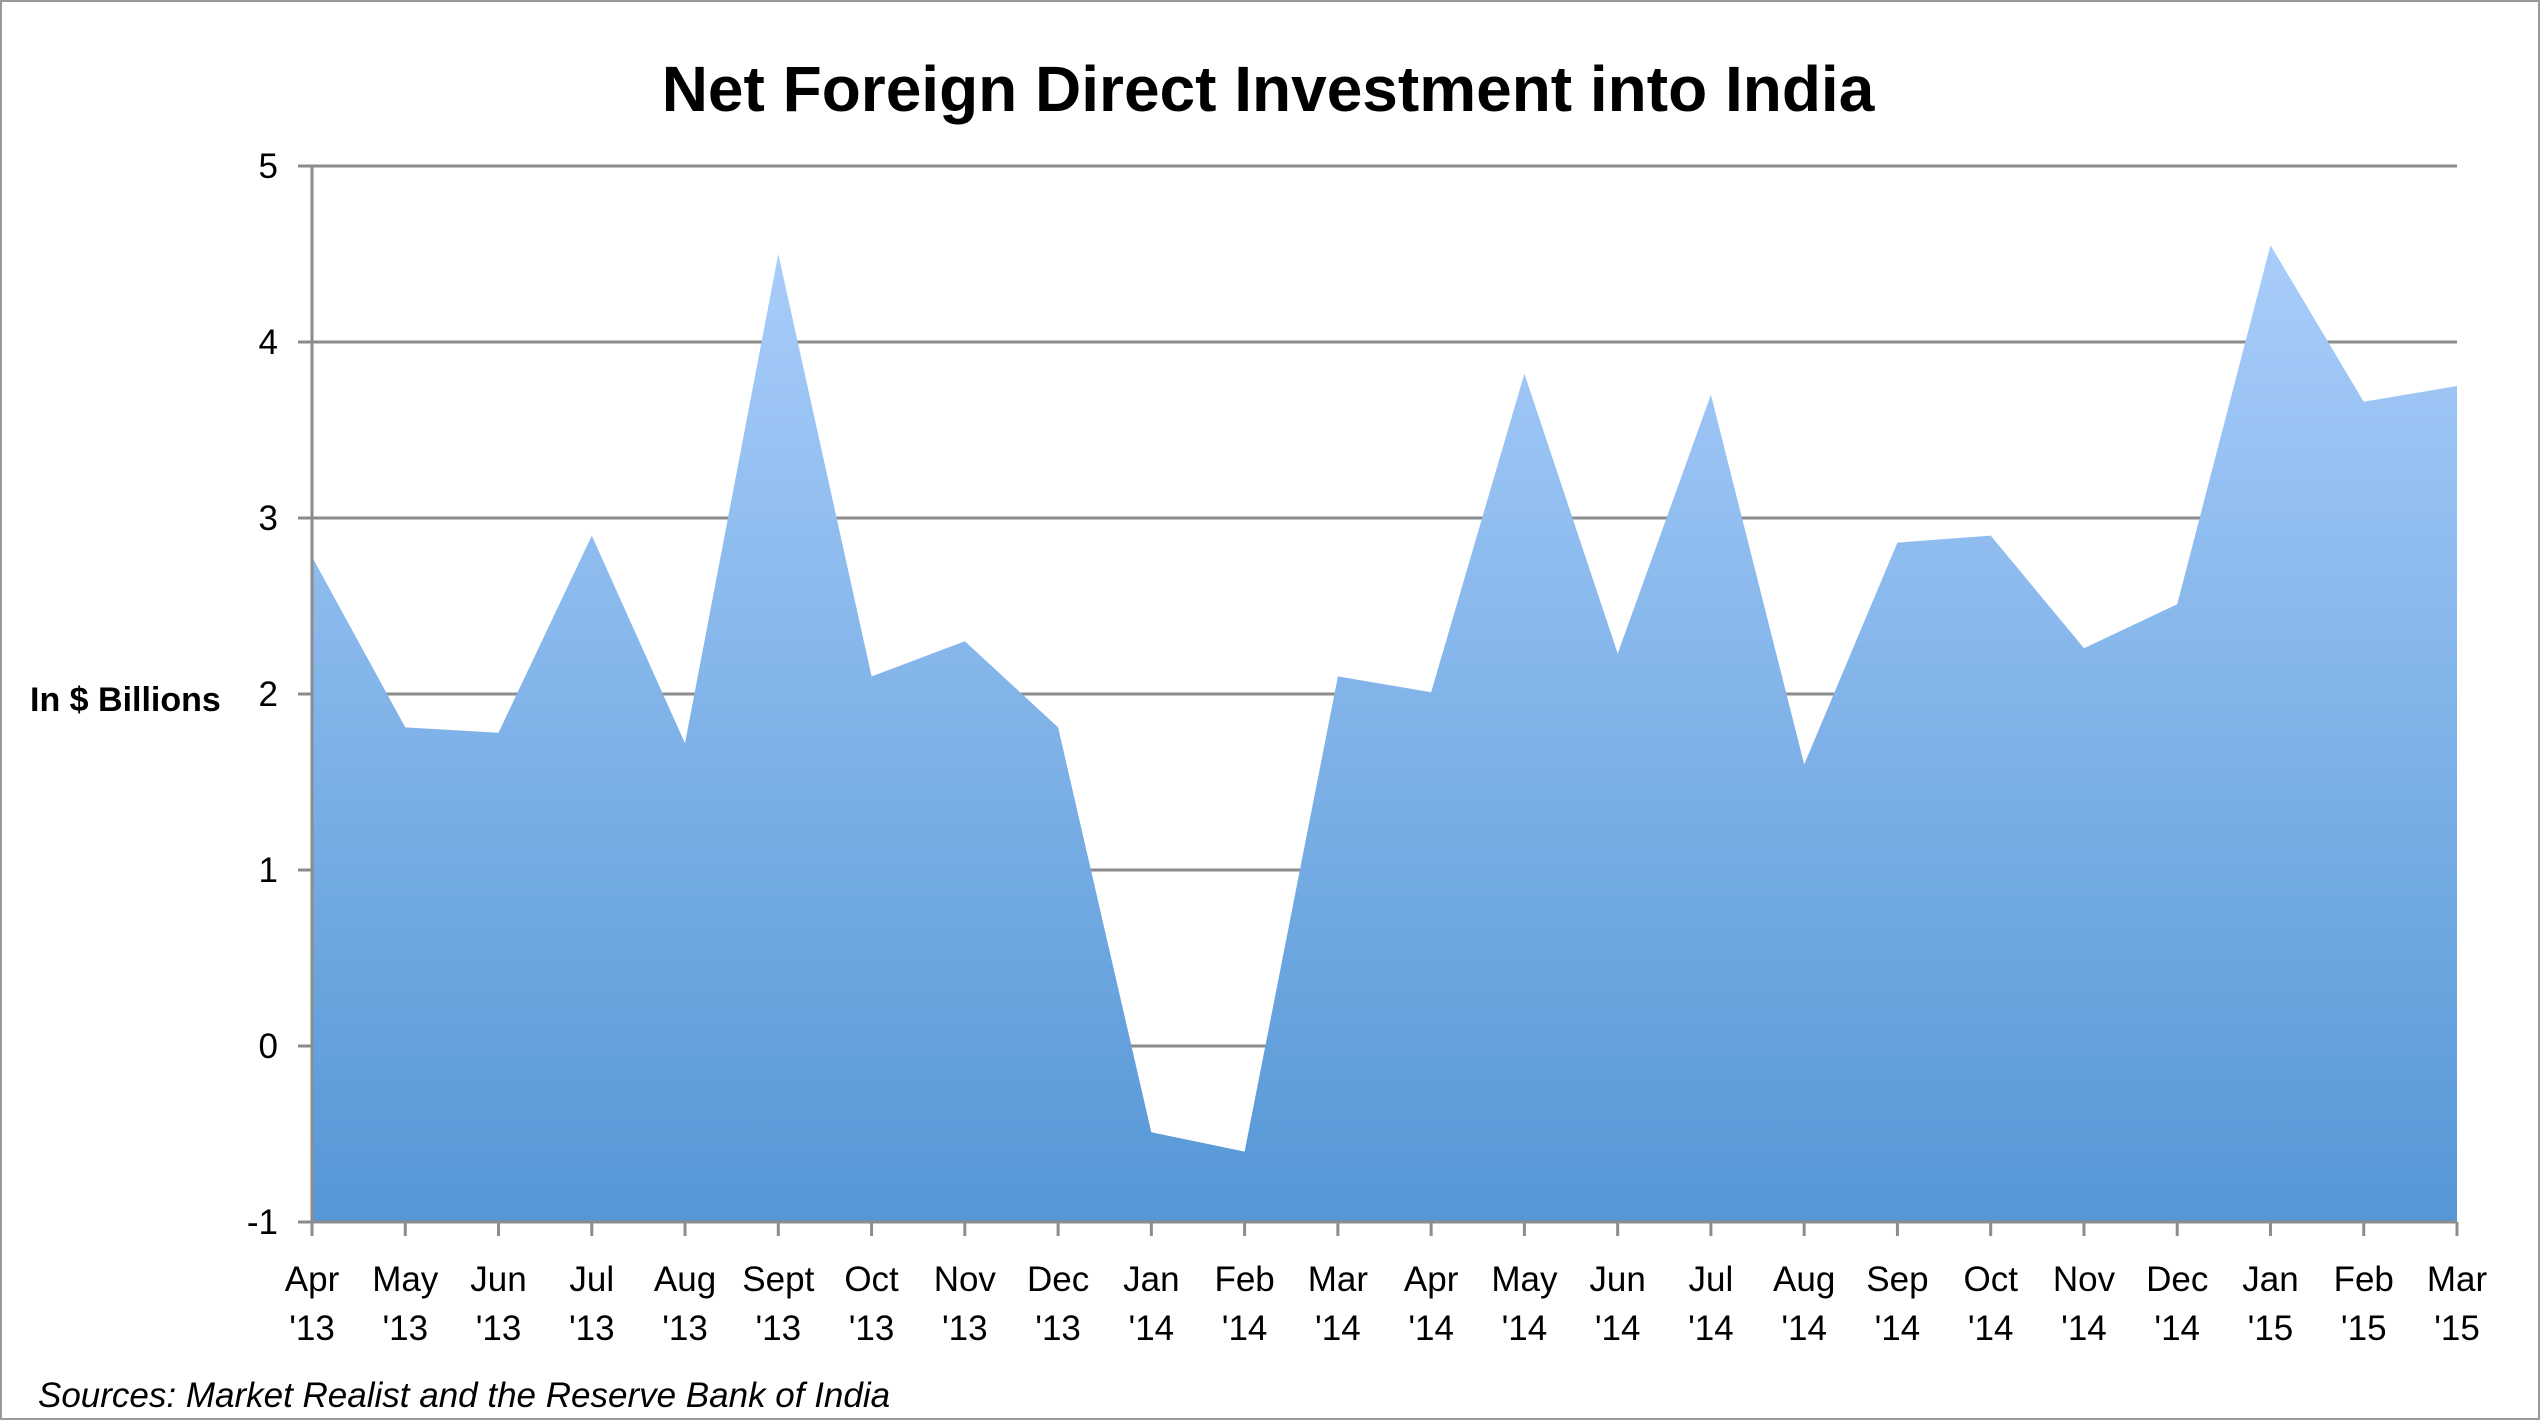  What do you see at coordinates (268, 870) in the screenshot?
I see `y-tick-label: 1` at bounding box center [268, 870].